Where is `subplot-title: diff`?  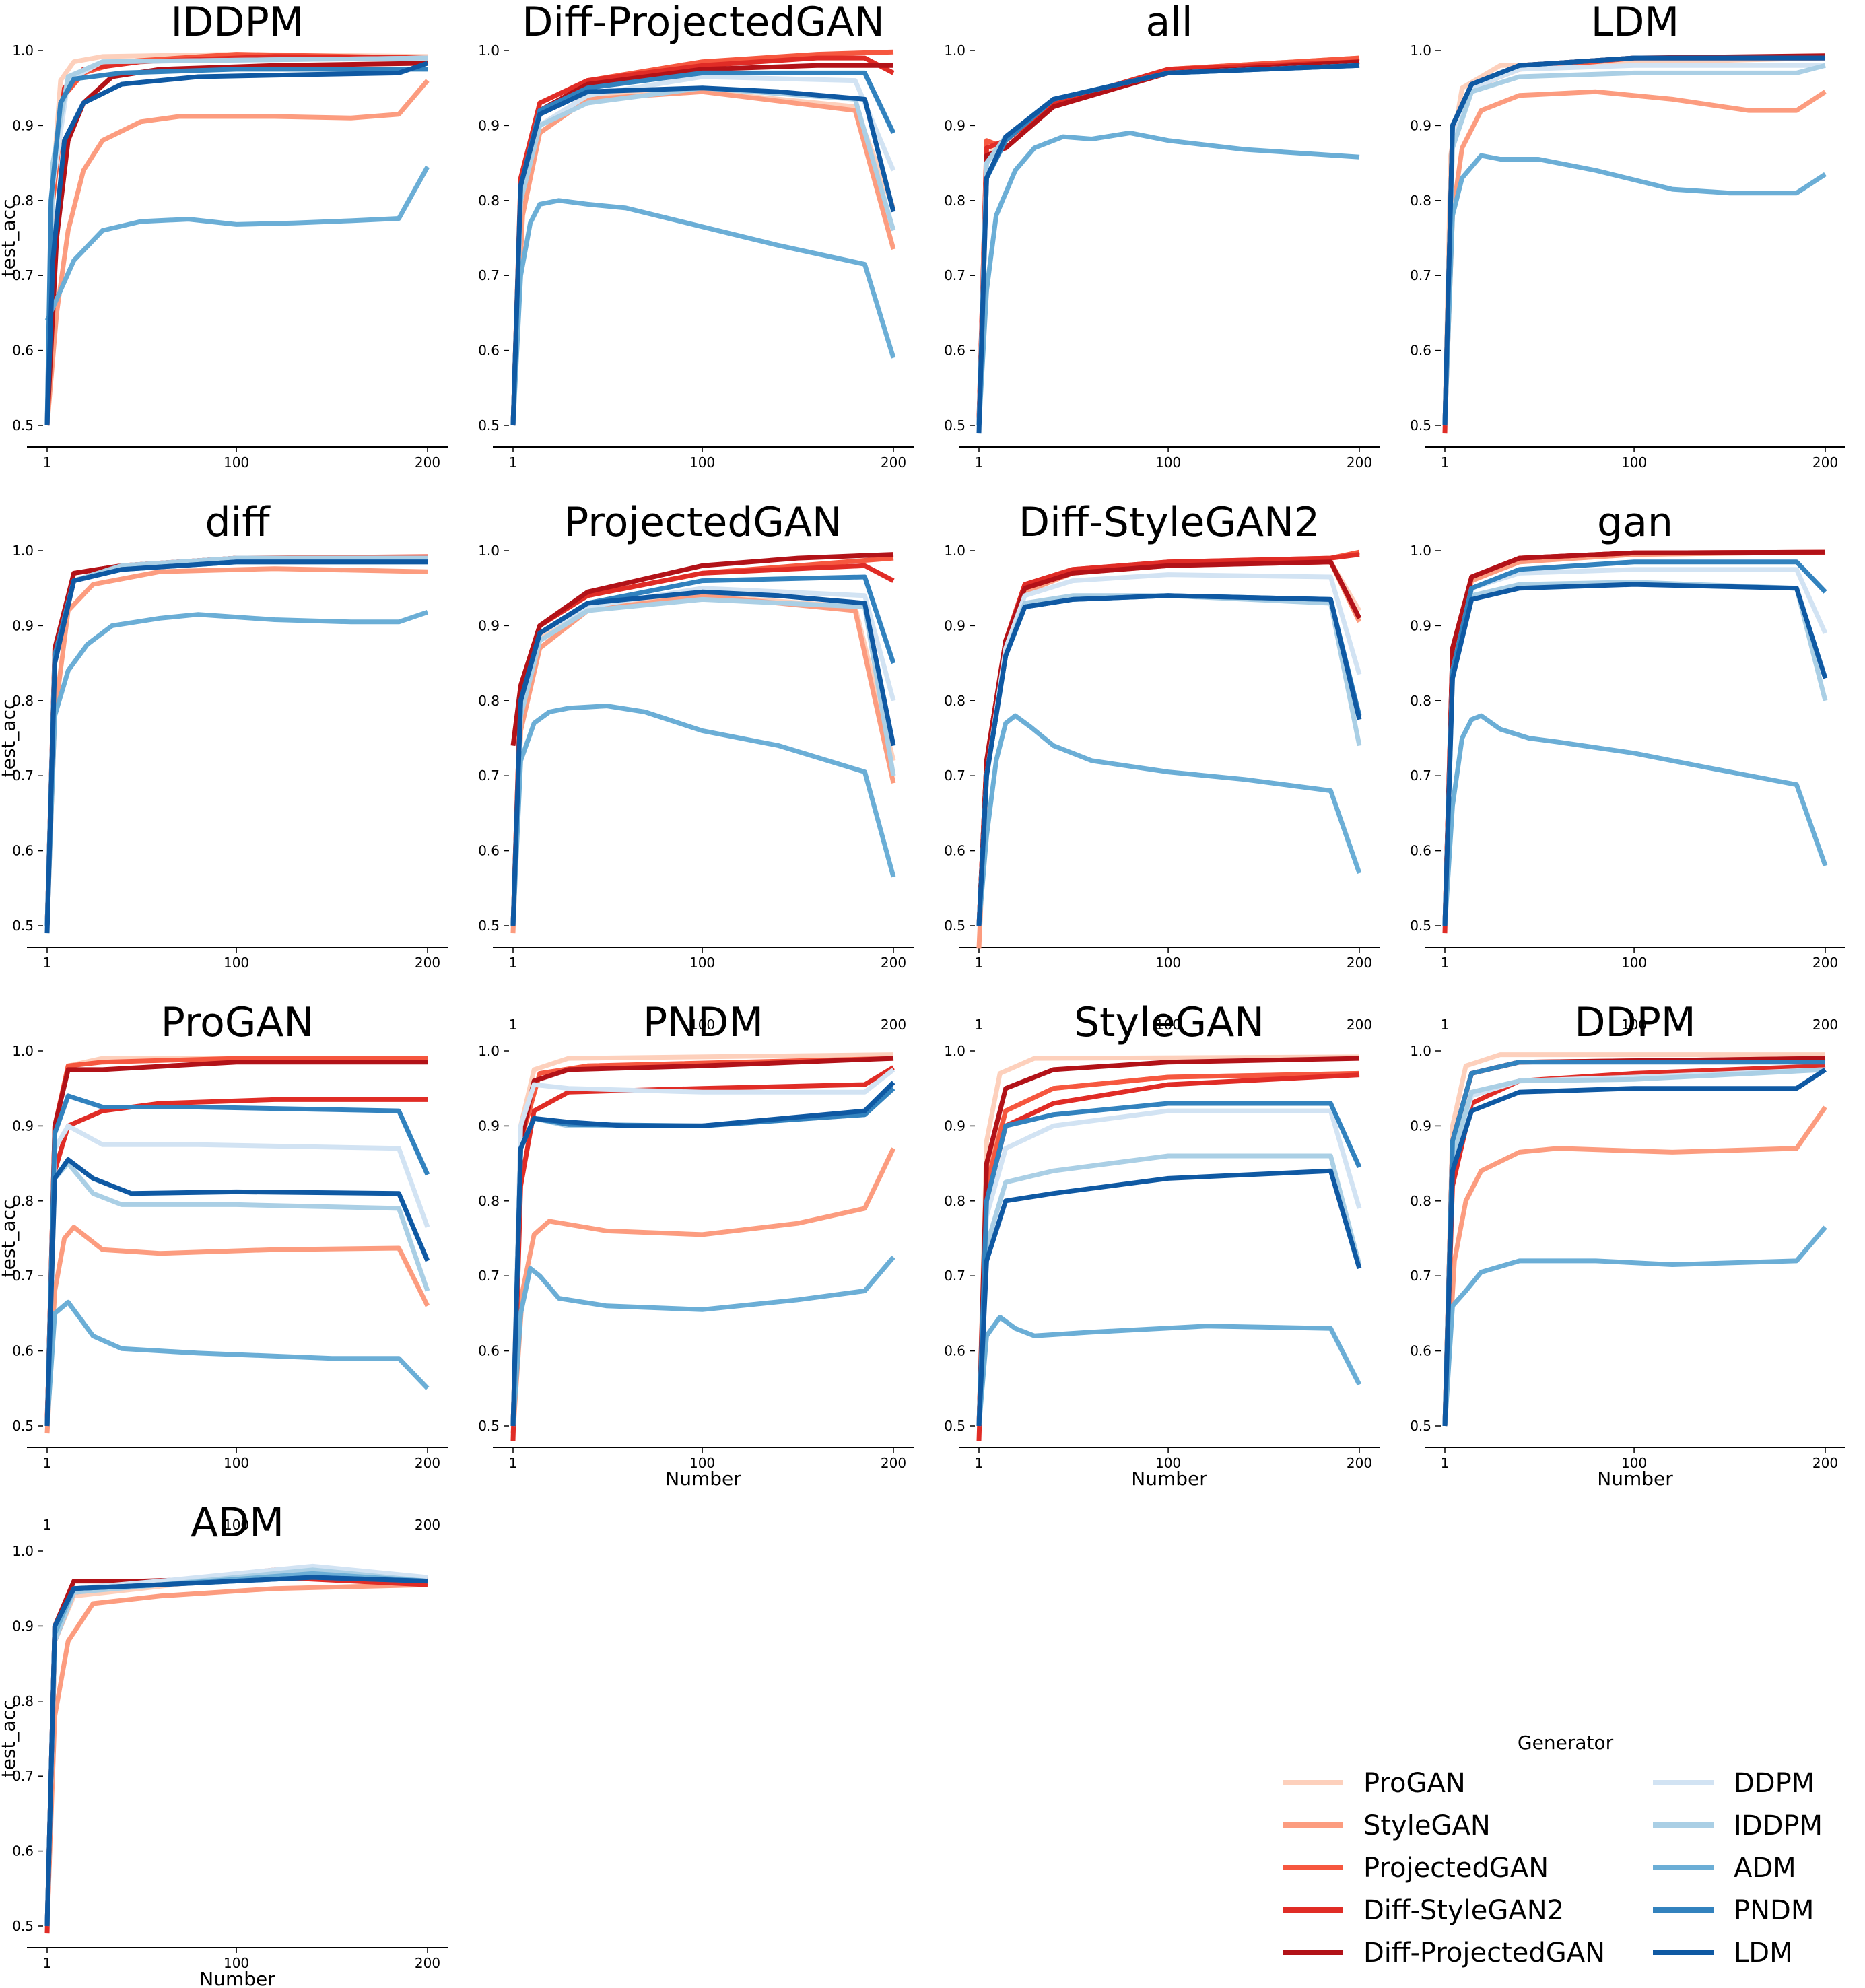 subplot-title: diff is located at coordinates (238, 522).